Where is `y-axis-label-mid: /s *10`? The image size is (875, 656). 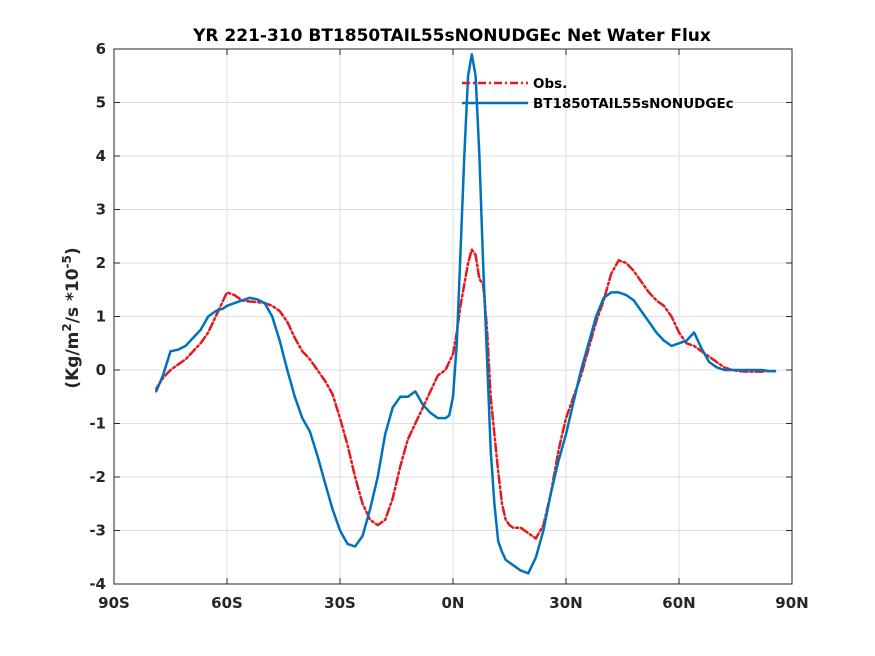 y-axis-label-mid: /s *10 is located at coordinates (73, 295).